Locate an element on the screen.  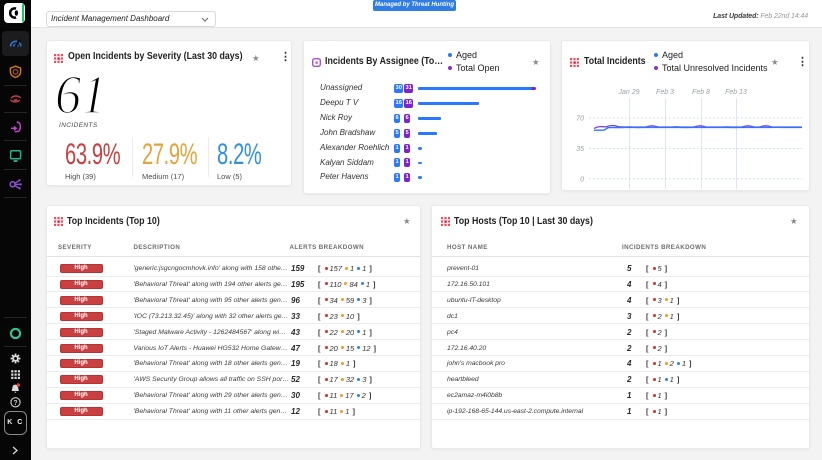
svg-text: 35 is located at coordinates (580, 149).